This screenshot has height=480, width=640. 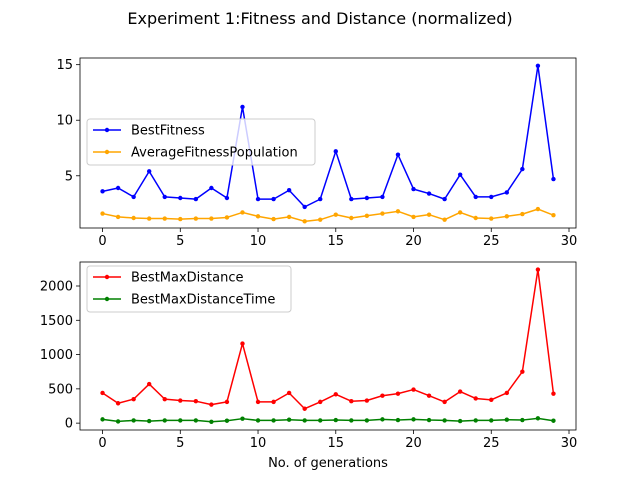 What do you see at coordinates (569, 443) in the screenshot?
I see `x-tick-label: 30` at bounding box center [569, 443].